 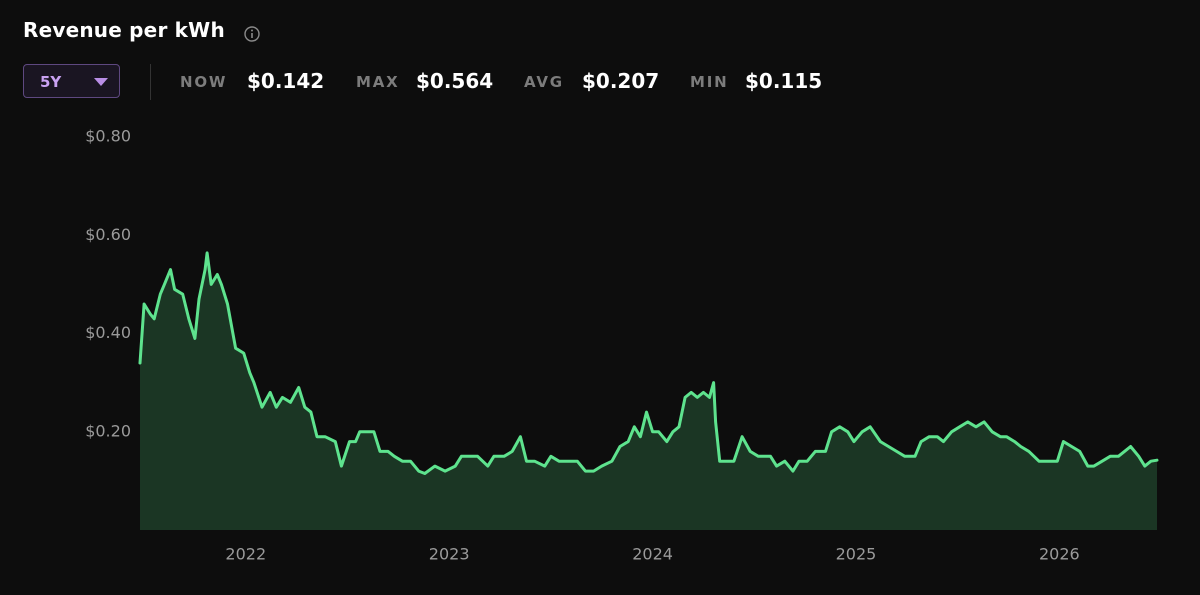 I want to click on stat-value: $0.142, so click(x=286, y=81).